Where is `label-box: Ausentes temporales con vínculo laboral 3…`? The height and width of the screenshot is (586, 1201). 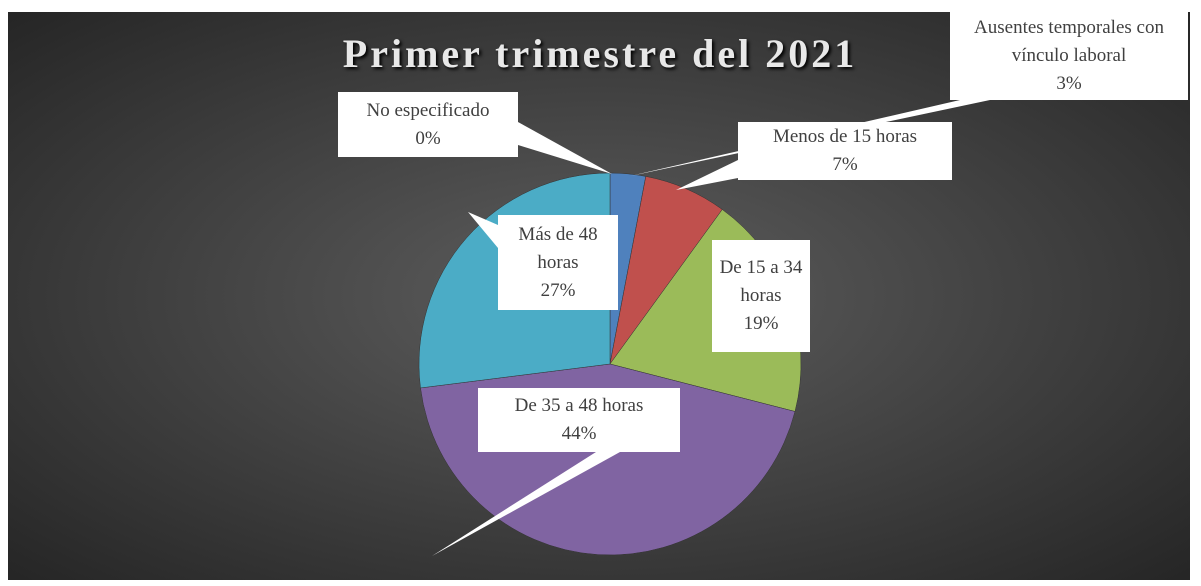
label-box: Ausentes temporales con vínculo laboral 3… is located at coordinates (1069, 56).